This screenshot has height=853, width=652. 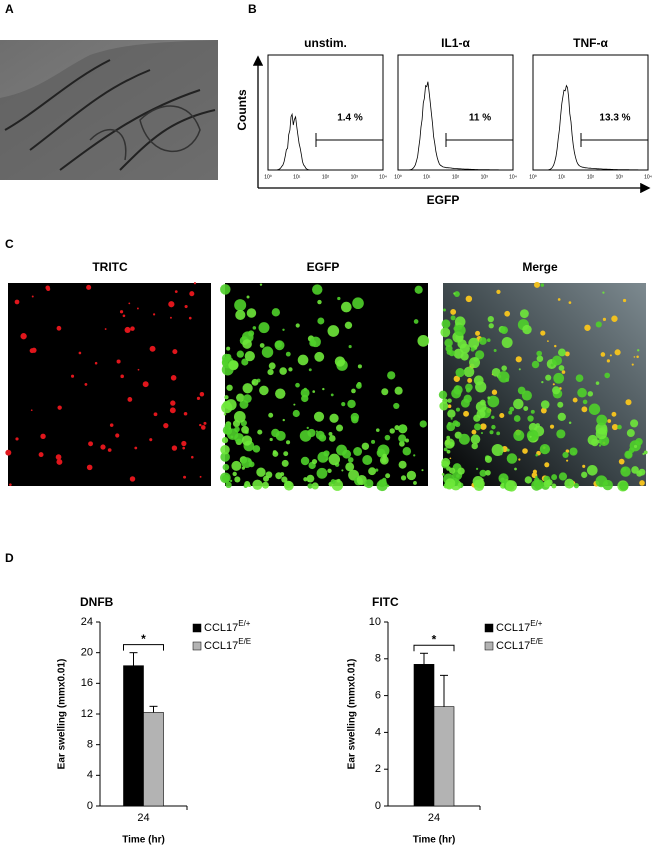 What do you see at coordinates (9, 244) in the screenshot?
I see `panel-label: C` at bounding box center [9, 244].